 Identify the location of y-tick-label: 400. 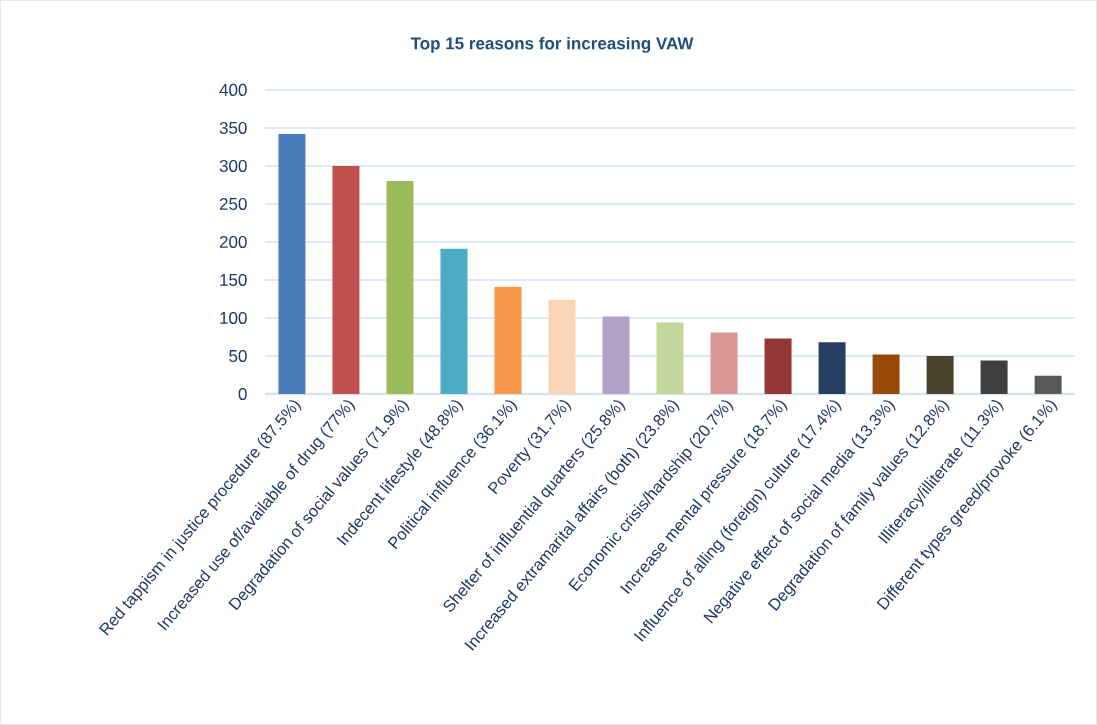
(233, 89).